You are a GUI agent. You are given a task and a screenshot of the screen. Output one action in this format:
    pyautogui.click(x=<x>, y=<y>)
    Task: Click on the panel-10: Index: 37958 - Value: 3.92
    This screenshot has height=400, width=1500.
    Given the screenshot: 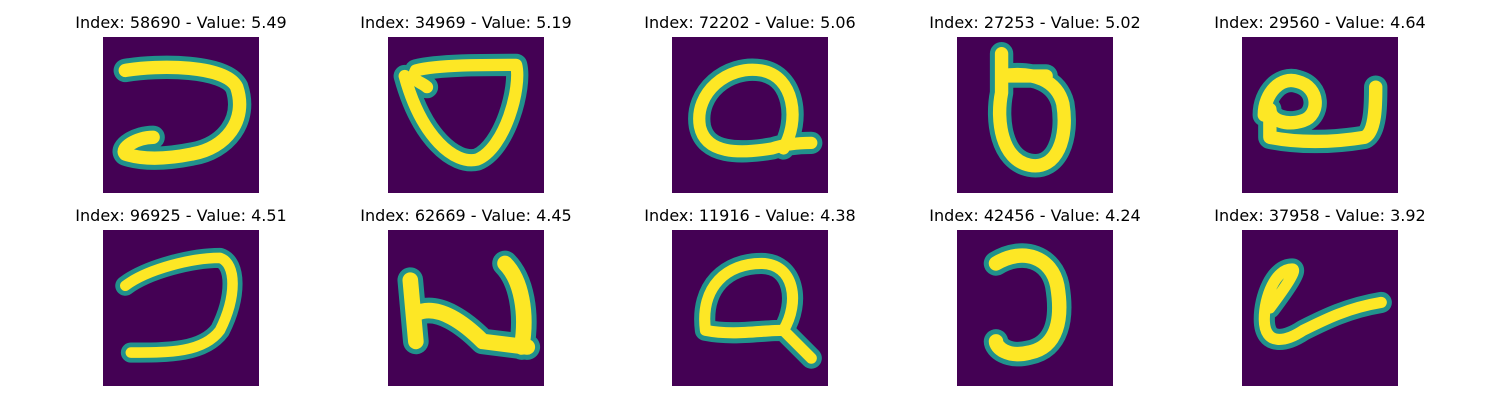 What is the action you would take?
    pyautogui.click(x=1320, y=296)
    